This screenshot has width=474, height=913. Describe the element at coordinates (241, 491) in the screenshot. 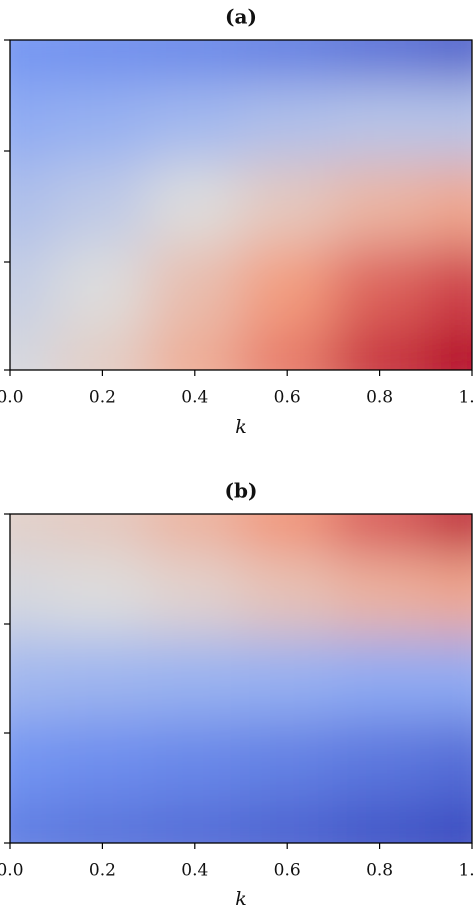

I see `chart-title: (b)` at that location.